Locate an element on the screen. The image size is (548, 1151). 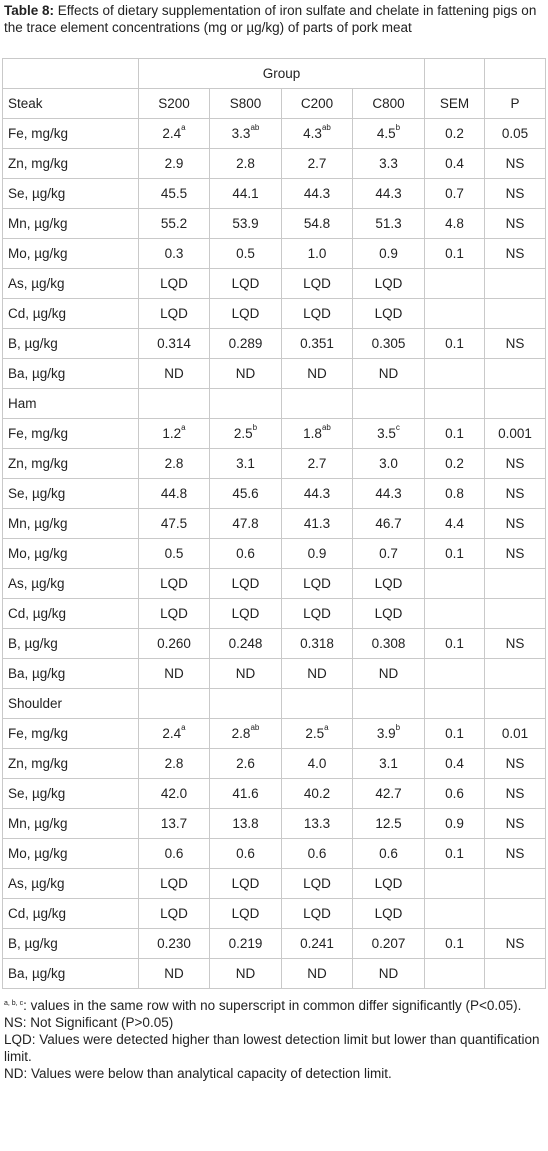
section-name: Shoulder is located at coordinates (70, 703).